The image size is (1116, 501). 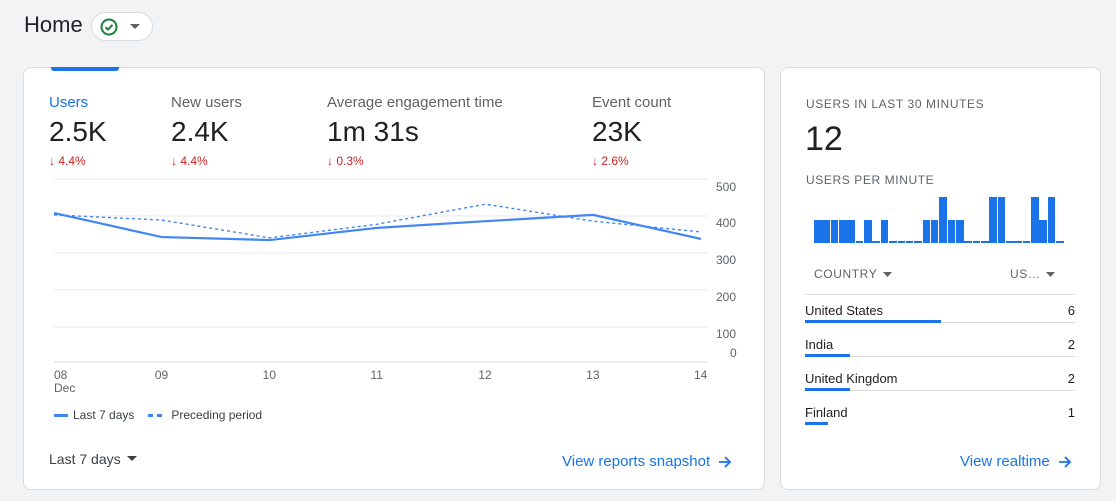 What do you see at coordinates (161, 375) in the screenshot?
I see `x-tick: 09` at bounding box center [161, 375].